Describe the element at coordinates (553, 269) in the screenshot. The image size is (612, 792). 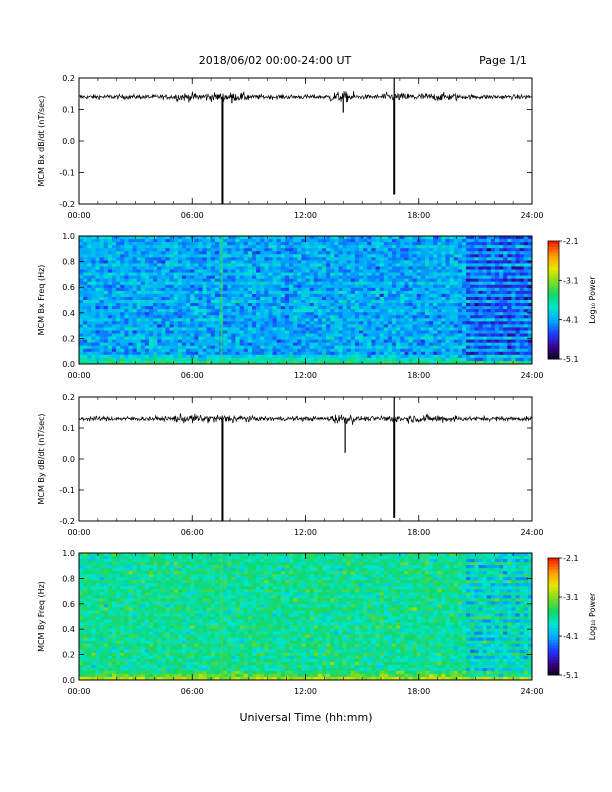
I see `colorbar-segment` at that location.